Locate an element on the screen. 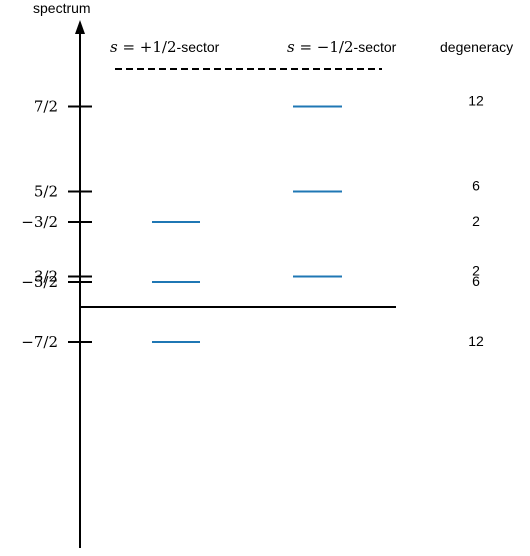  sector-minus-label: s = −1/2-sector is located at coordinates (342, 47).